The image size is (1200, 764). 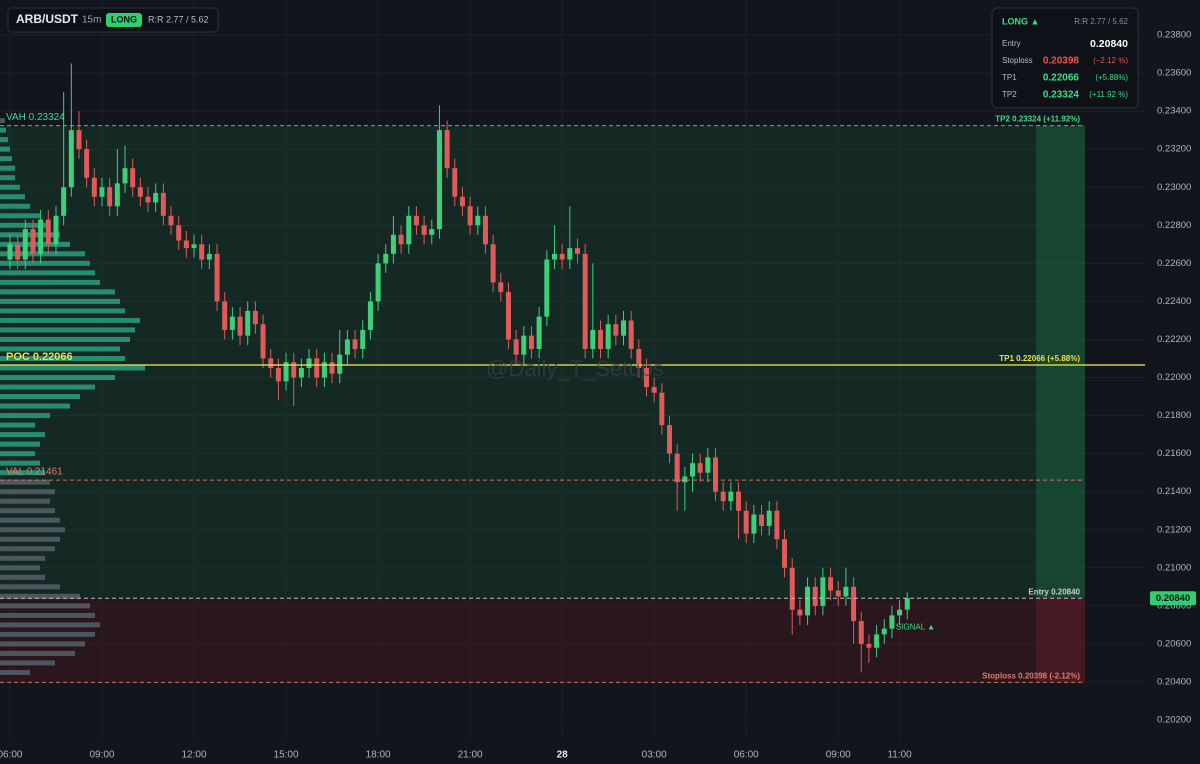 What do you see at coordinates (124, 19) in the screenshot?
I see `side: LONG` at bounding box center [124, 19].